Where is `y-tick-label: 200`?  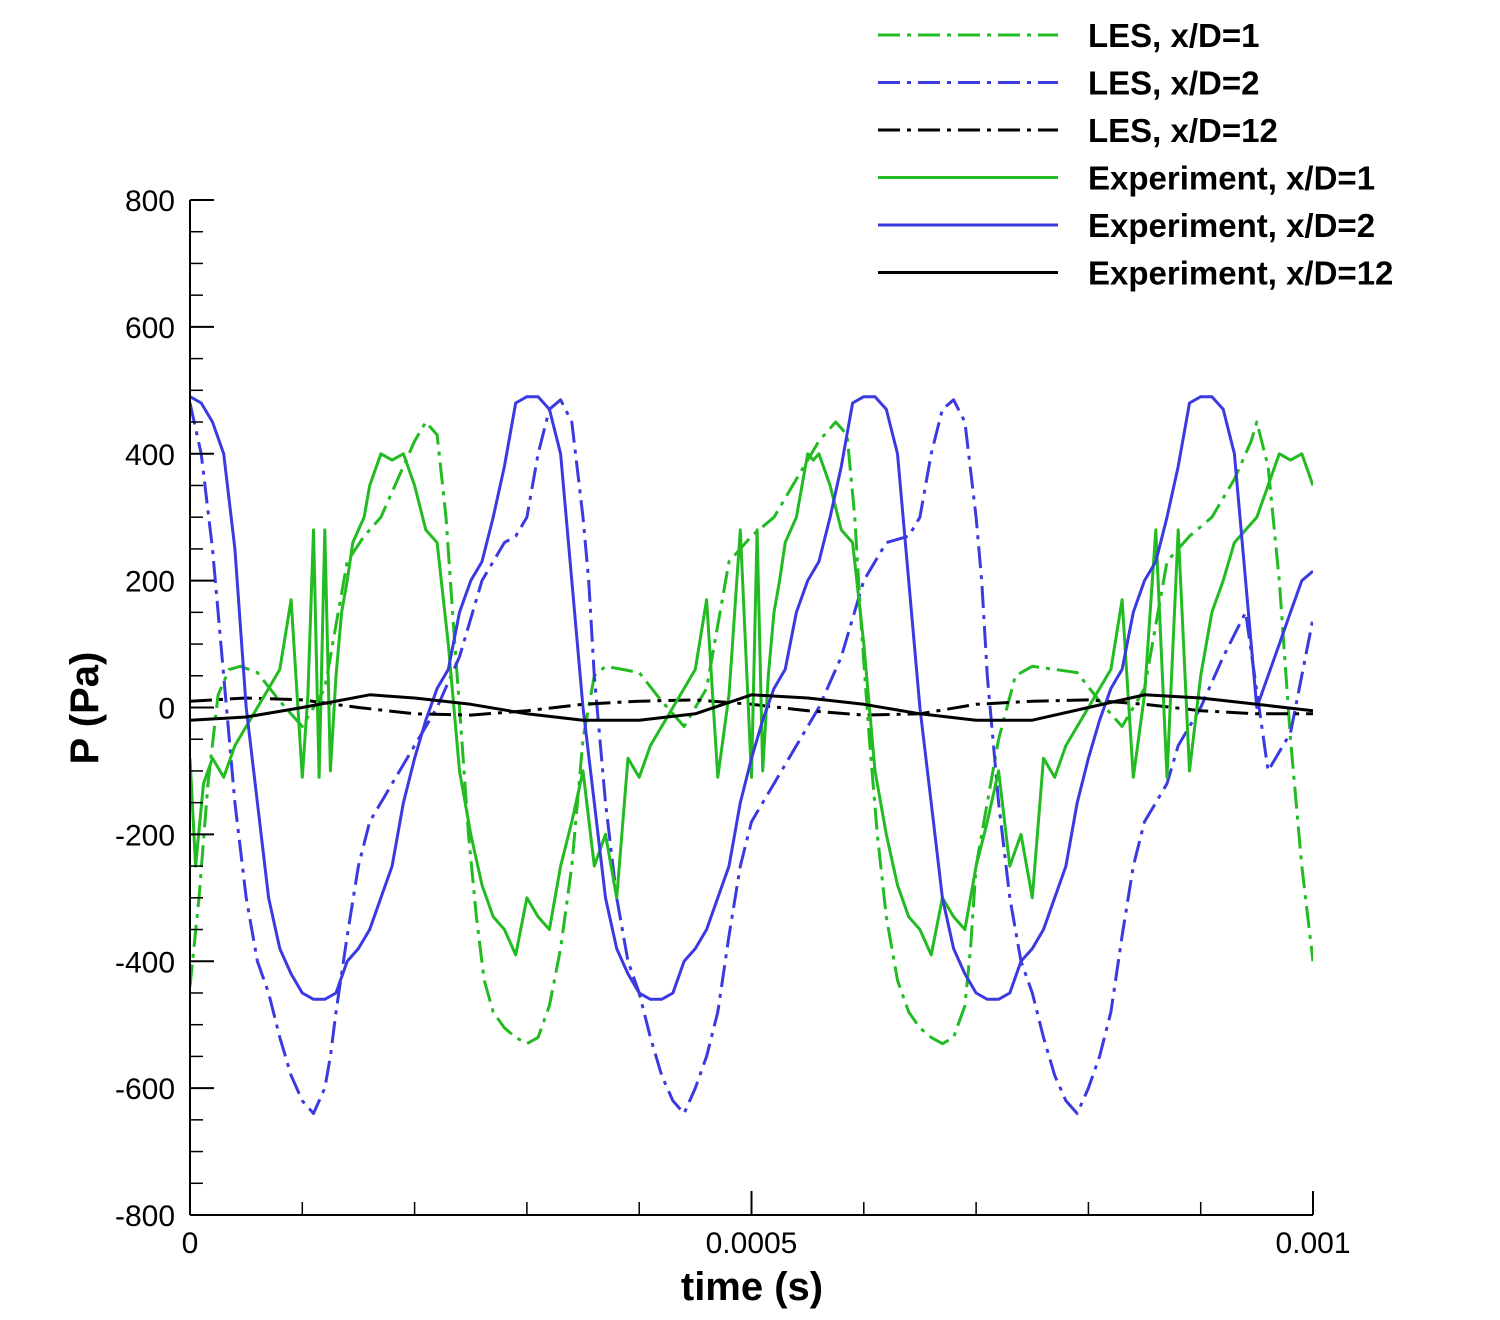
y-tick-label: 200 is located at coordinates (150, 582).